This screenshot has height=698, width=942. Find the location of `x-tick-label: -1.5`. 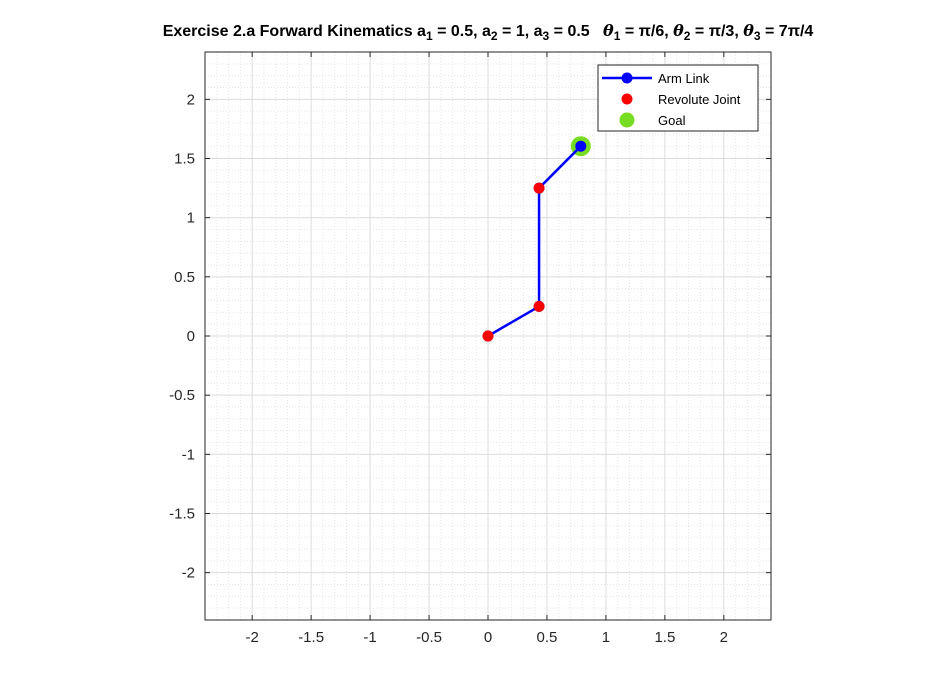

x-tick-label: -1.5 is located at coordinates (311, 637).